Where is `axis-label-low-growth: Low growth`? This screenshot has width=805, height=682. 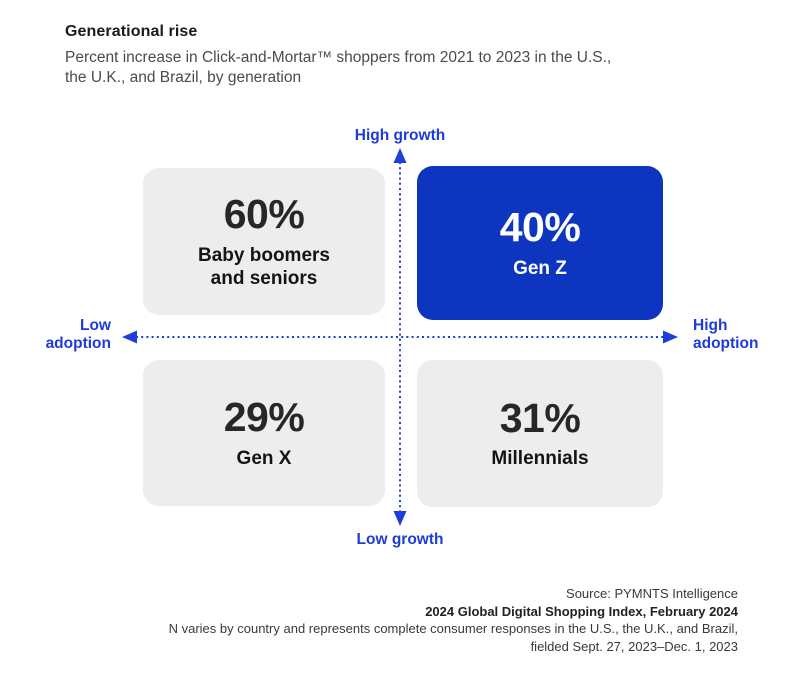
axis-label-low-growth: Low growth is located at coordinates (400, 539).